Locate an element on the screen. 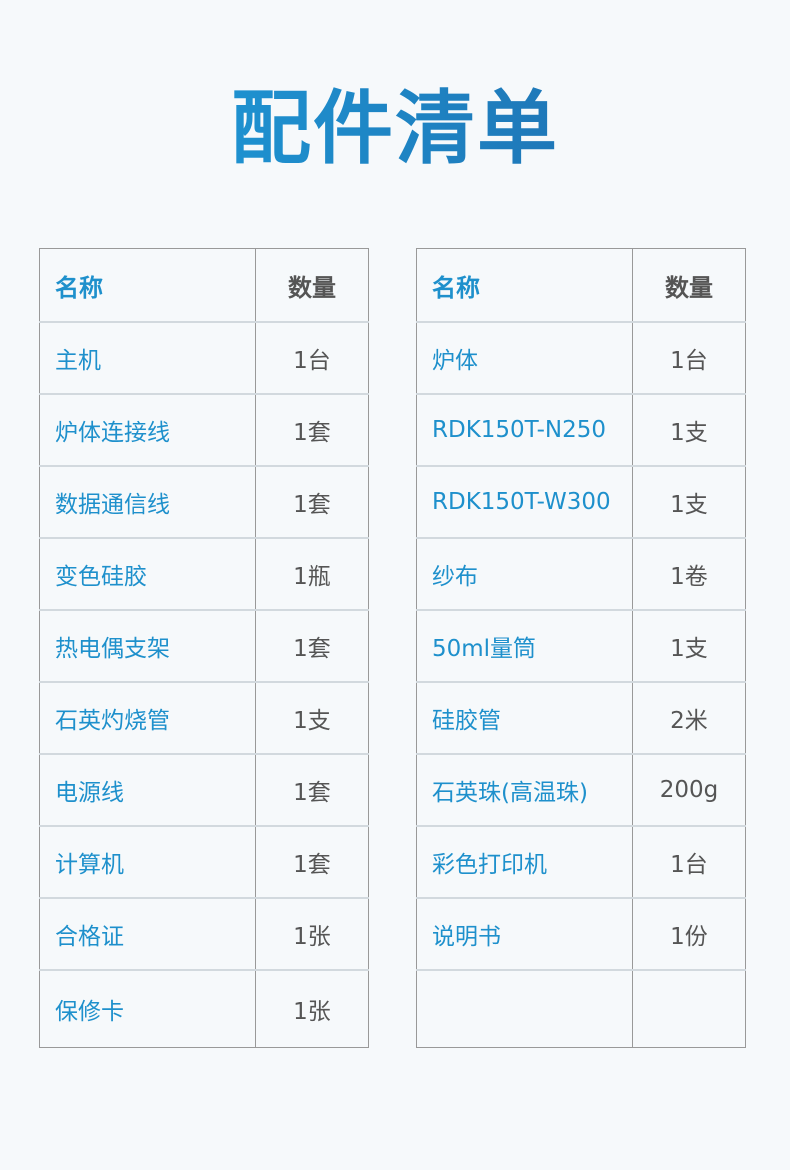 The height and width of the screenshot is (1170, 790). item-name: 热电偶支架 is located at coordinates (147, 646).